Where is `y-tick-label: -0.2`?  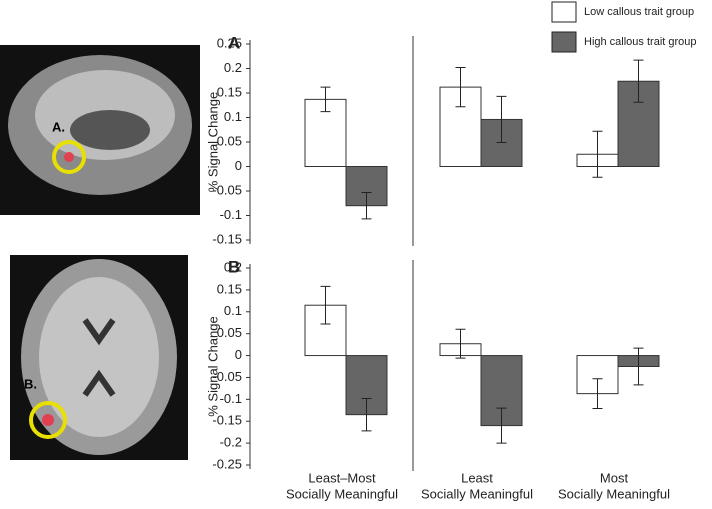
y-tick-label: -0.2 is located at coordinates (231, 442).